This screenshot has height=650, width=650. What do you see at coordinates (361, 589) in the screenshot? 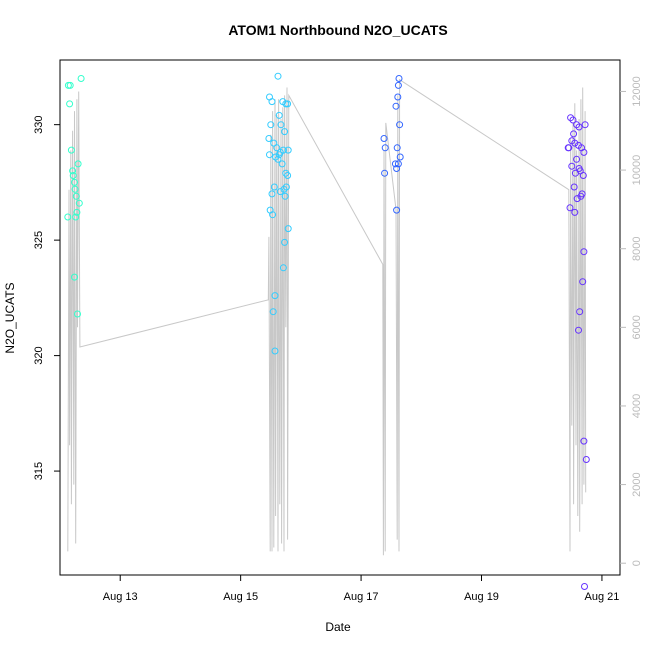
I see `x-axis: Aug 13 Aug 15 Aug 17 Aug 19 Aug 21` at bounding box center [361, 589].